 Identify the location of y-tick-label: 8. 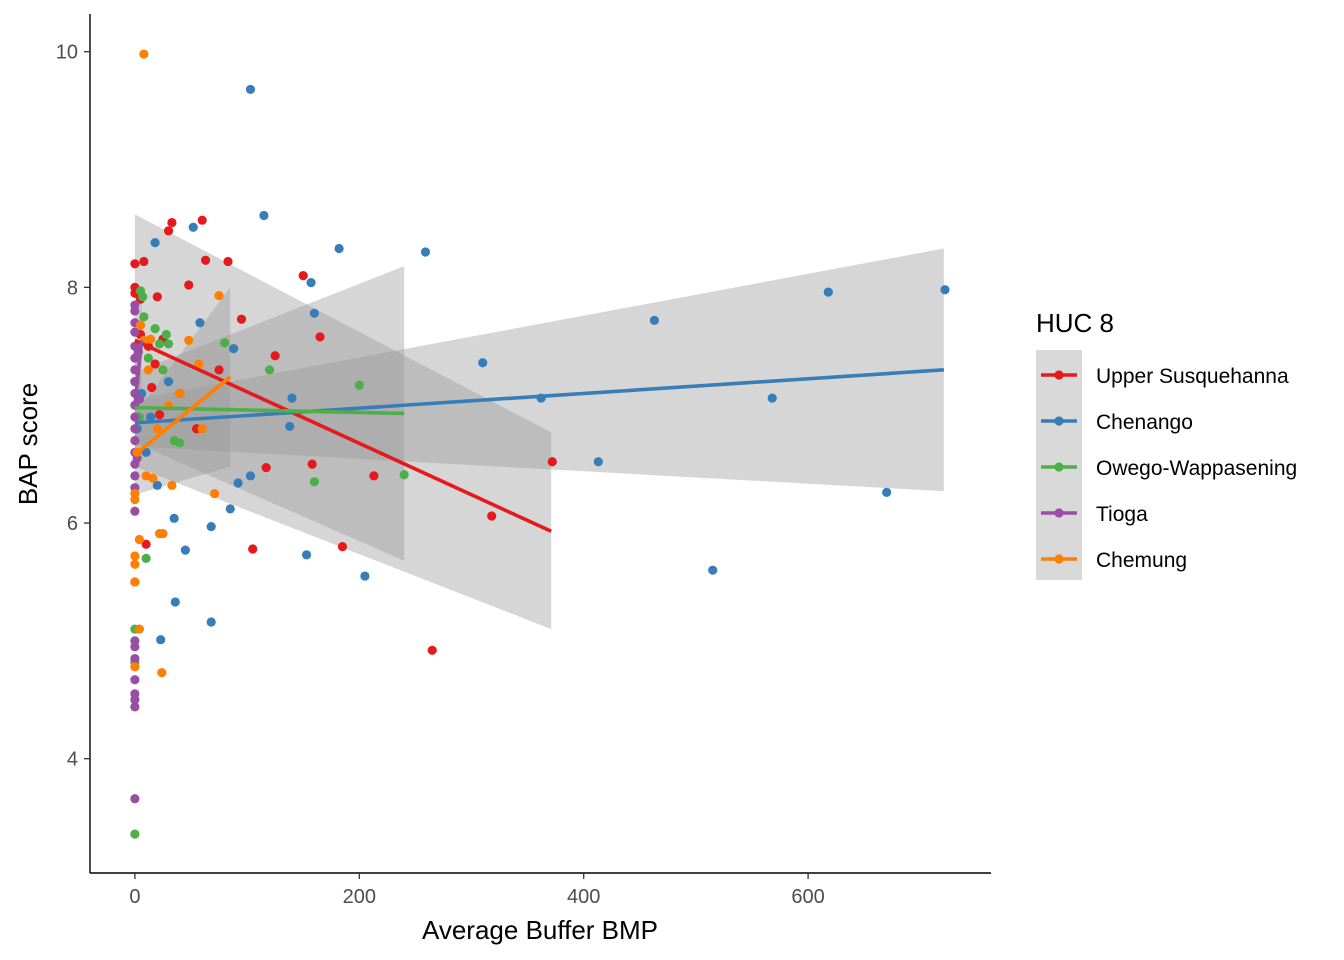
(72, 288).